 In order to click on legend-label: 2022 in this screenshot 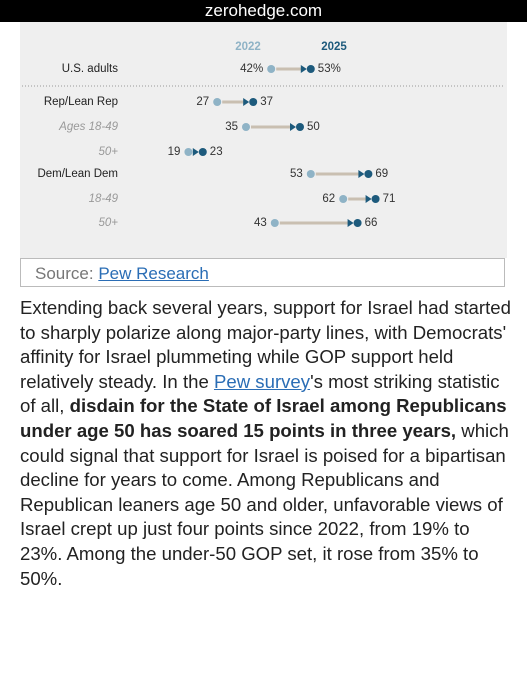, I will do `click(248, 47)`.